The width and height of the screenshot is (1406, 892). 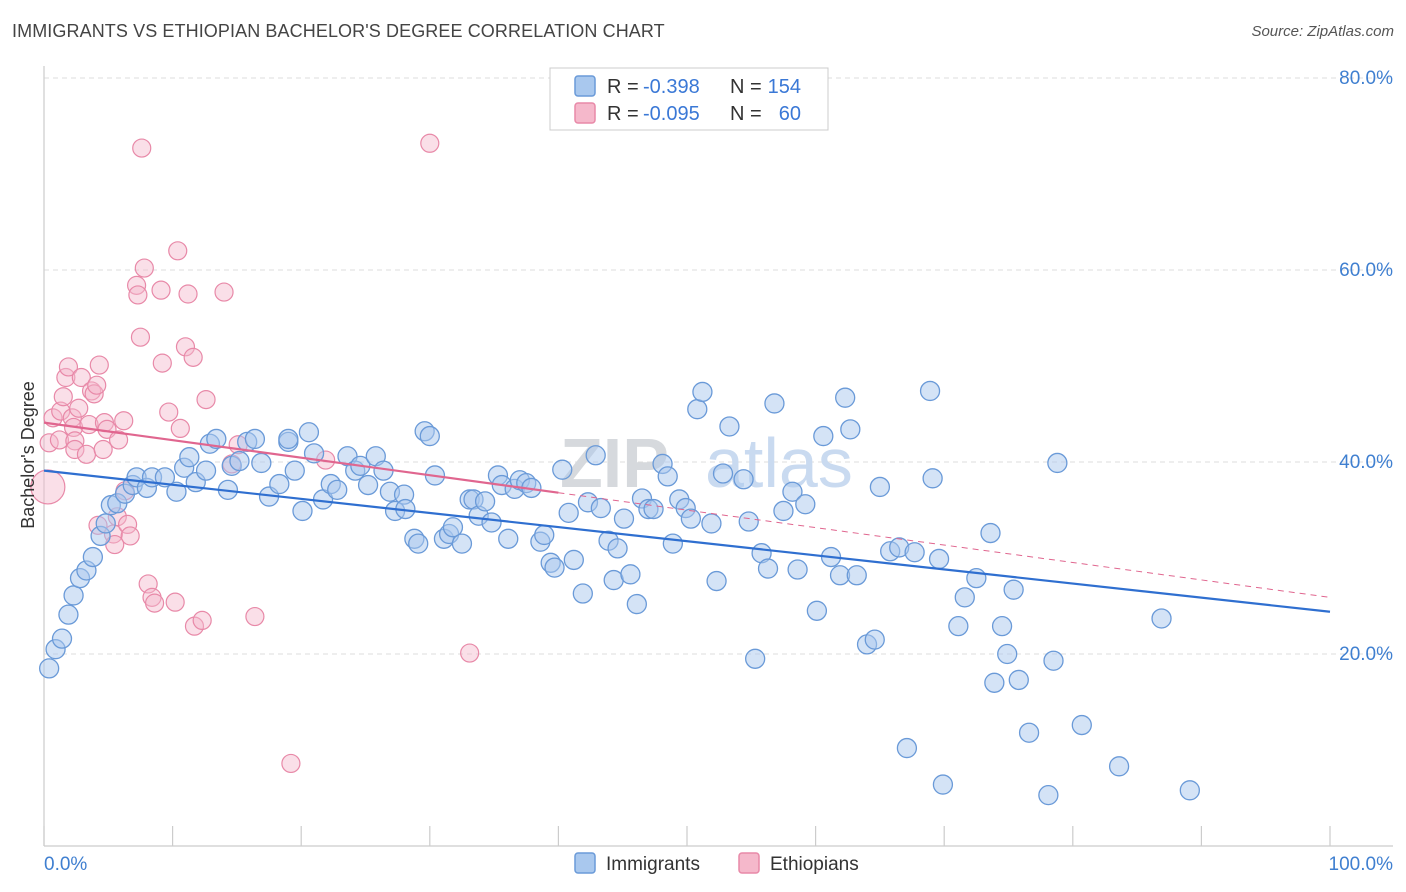 I want to click on x-tick-labels: 0.0% 100.0%, so click(x=718, y=864).